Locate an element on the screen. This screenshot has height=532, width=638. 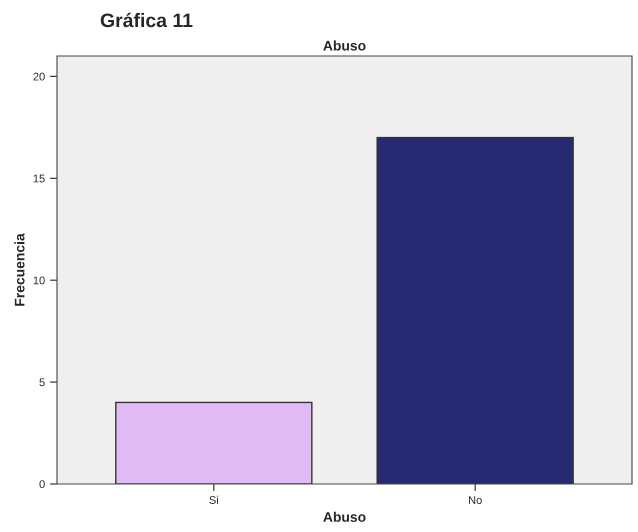
y-tick-label: 0 is located at coordinates (42, 484).